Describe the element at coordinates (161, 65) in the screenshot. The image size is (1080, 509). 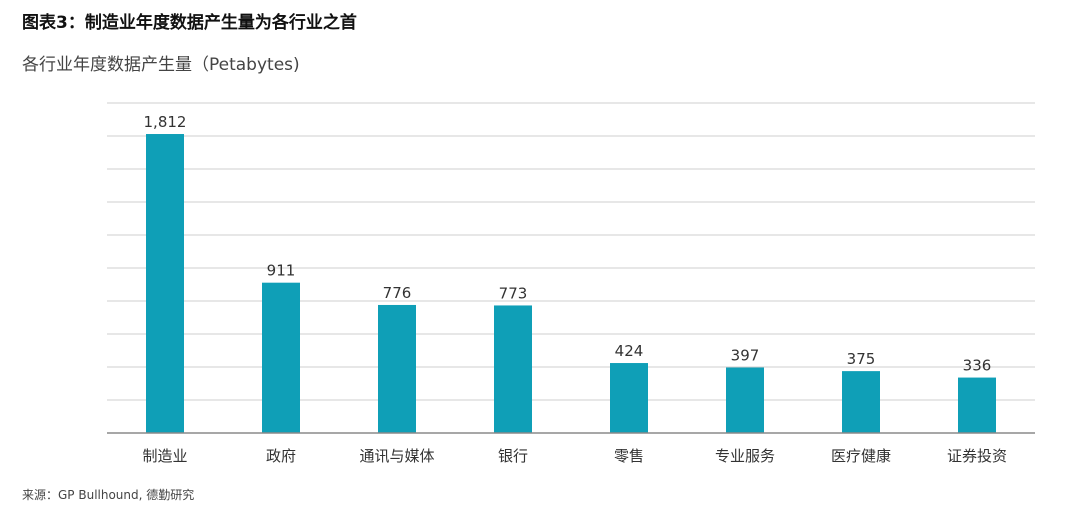
I see `chart-title: 各行业年度数据产生量（Petabytes)` at that location.